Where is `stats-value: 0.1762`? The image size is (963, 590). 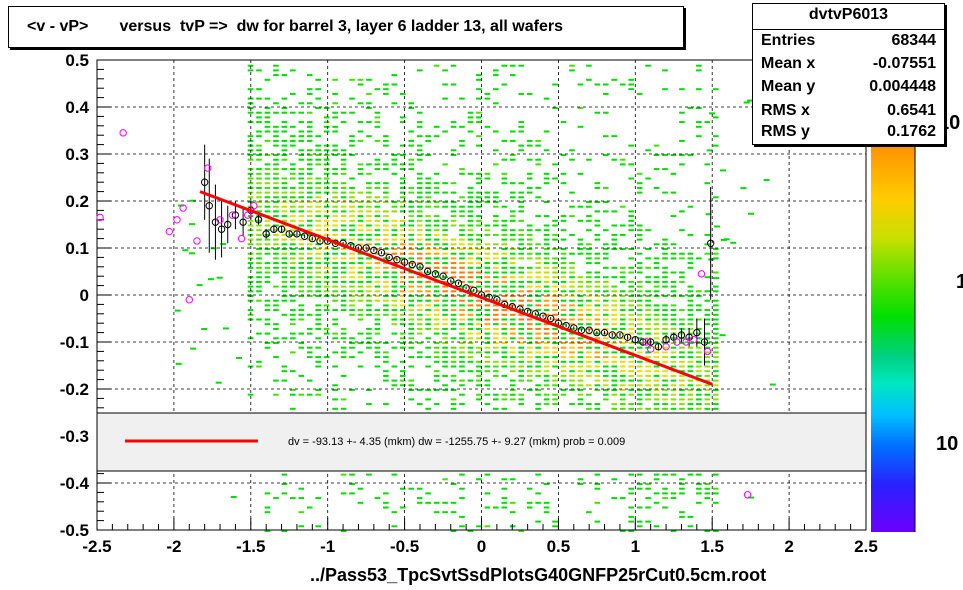 stats-value: 0.1762 is located at coordinates (911, 131).